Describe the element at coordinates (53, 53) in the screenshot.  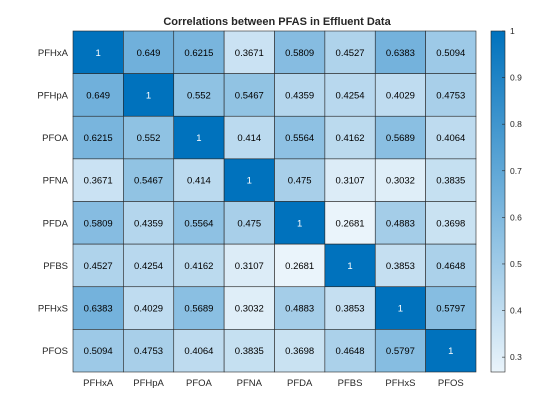
I see `y-tick-label: PFHxA` at that location.